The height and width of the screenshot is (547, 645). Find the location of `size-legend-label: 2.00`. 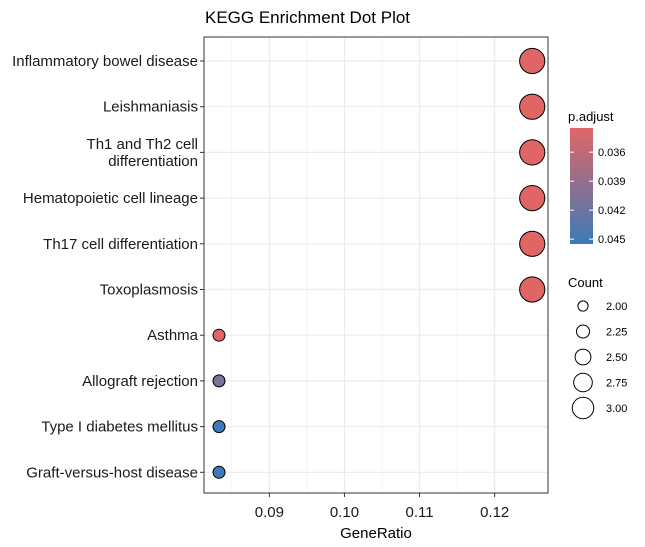

size-legend-label: 2.00 is located at coordinates (616, 307).